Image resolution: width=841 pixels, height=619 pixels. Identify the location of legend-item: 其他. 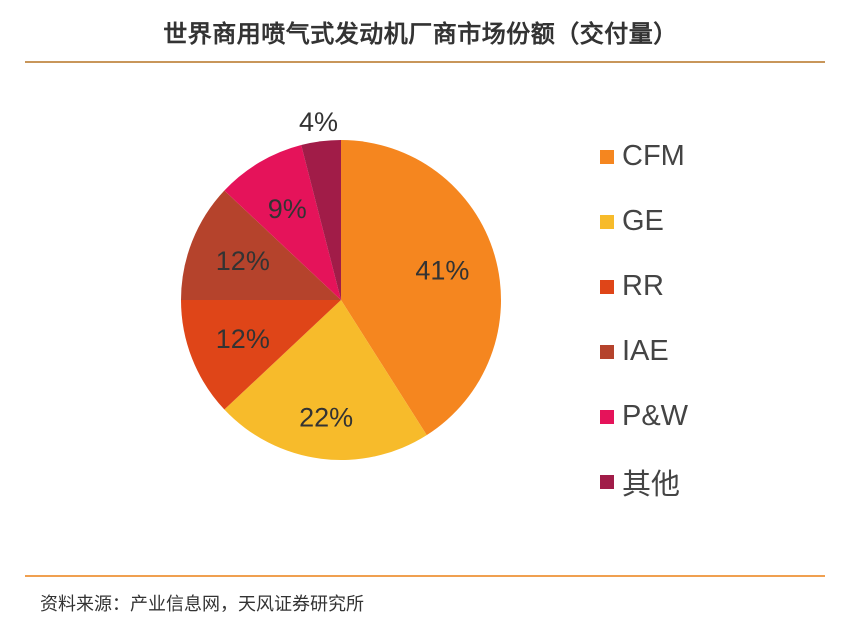
(644, 481).